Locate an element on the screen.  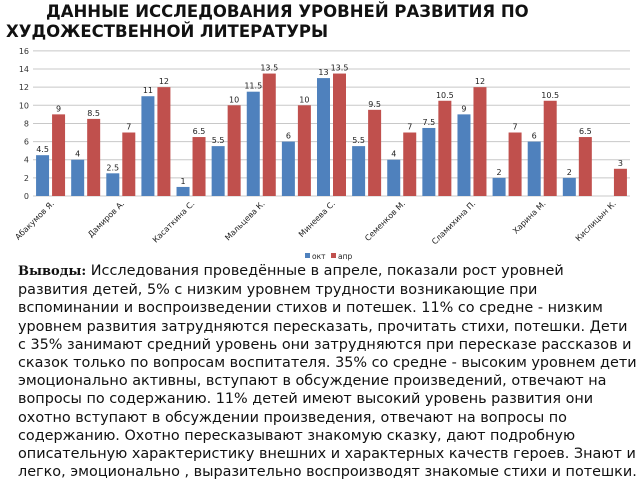
data-label: 11 is located at coordinates (148, 90).